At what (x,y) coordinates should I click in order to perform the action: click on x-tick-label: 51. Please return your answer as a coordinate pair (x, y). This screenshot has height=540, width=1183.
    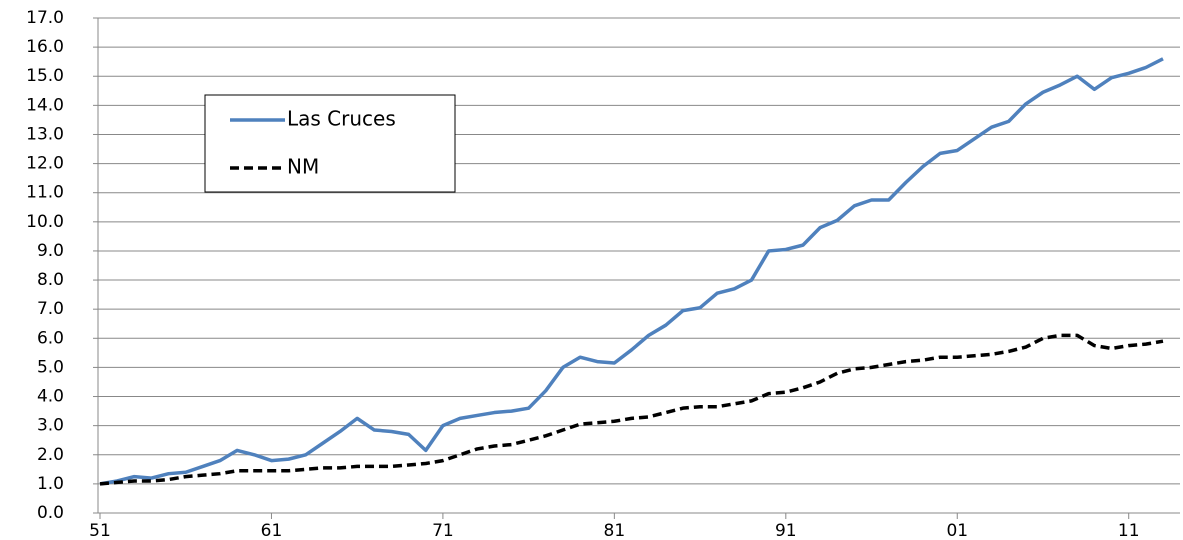
    Looking at the image, I should click on (100, 530).